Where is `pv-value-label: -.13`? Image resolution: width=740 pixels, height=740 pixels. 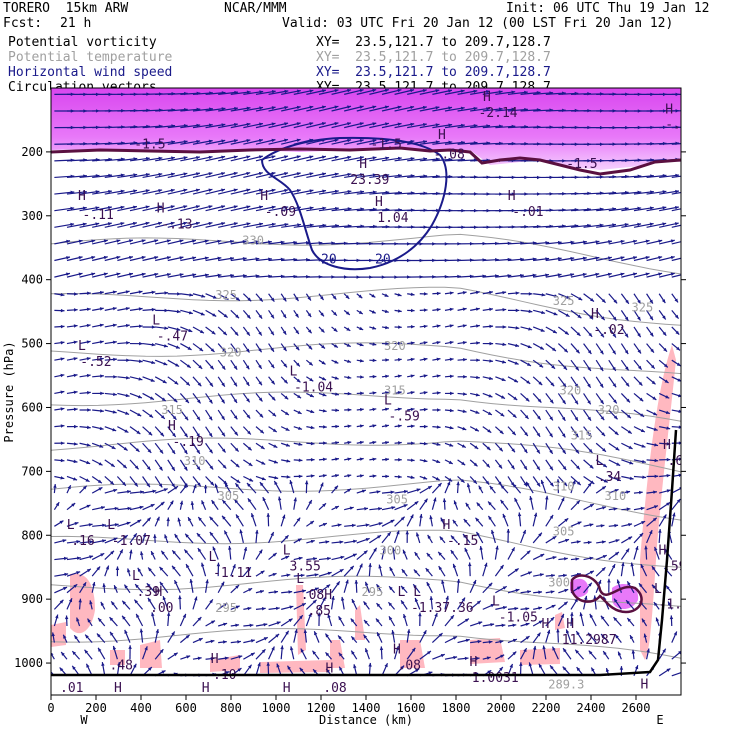
pv-value-label: -.13 is located at coordinates (176, 225).